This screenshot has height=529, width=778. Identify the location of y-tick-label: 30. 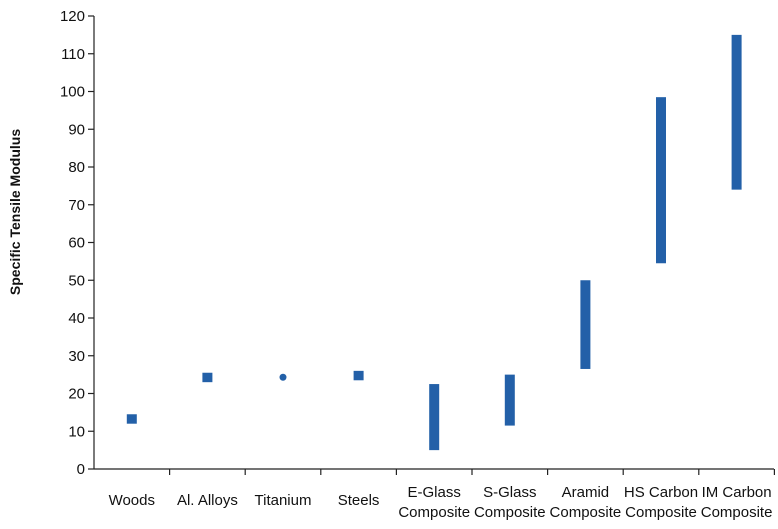
(76, 356).